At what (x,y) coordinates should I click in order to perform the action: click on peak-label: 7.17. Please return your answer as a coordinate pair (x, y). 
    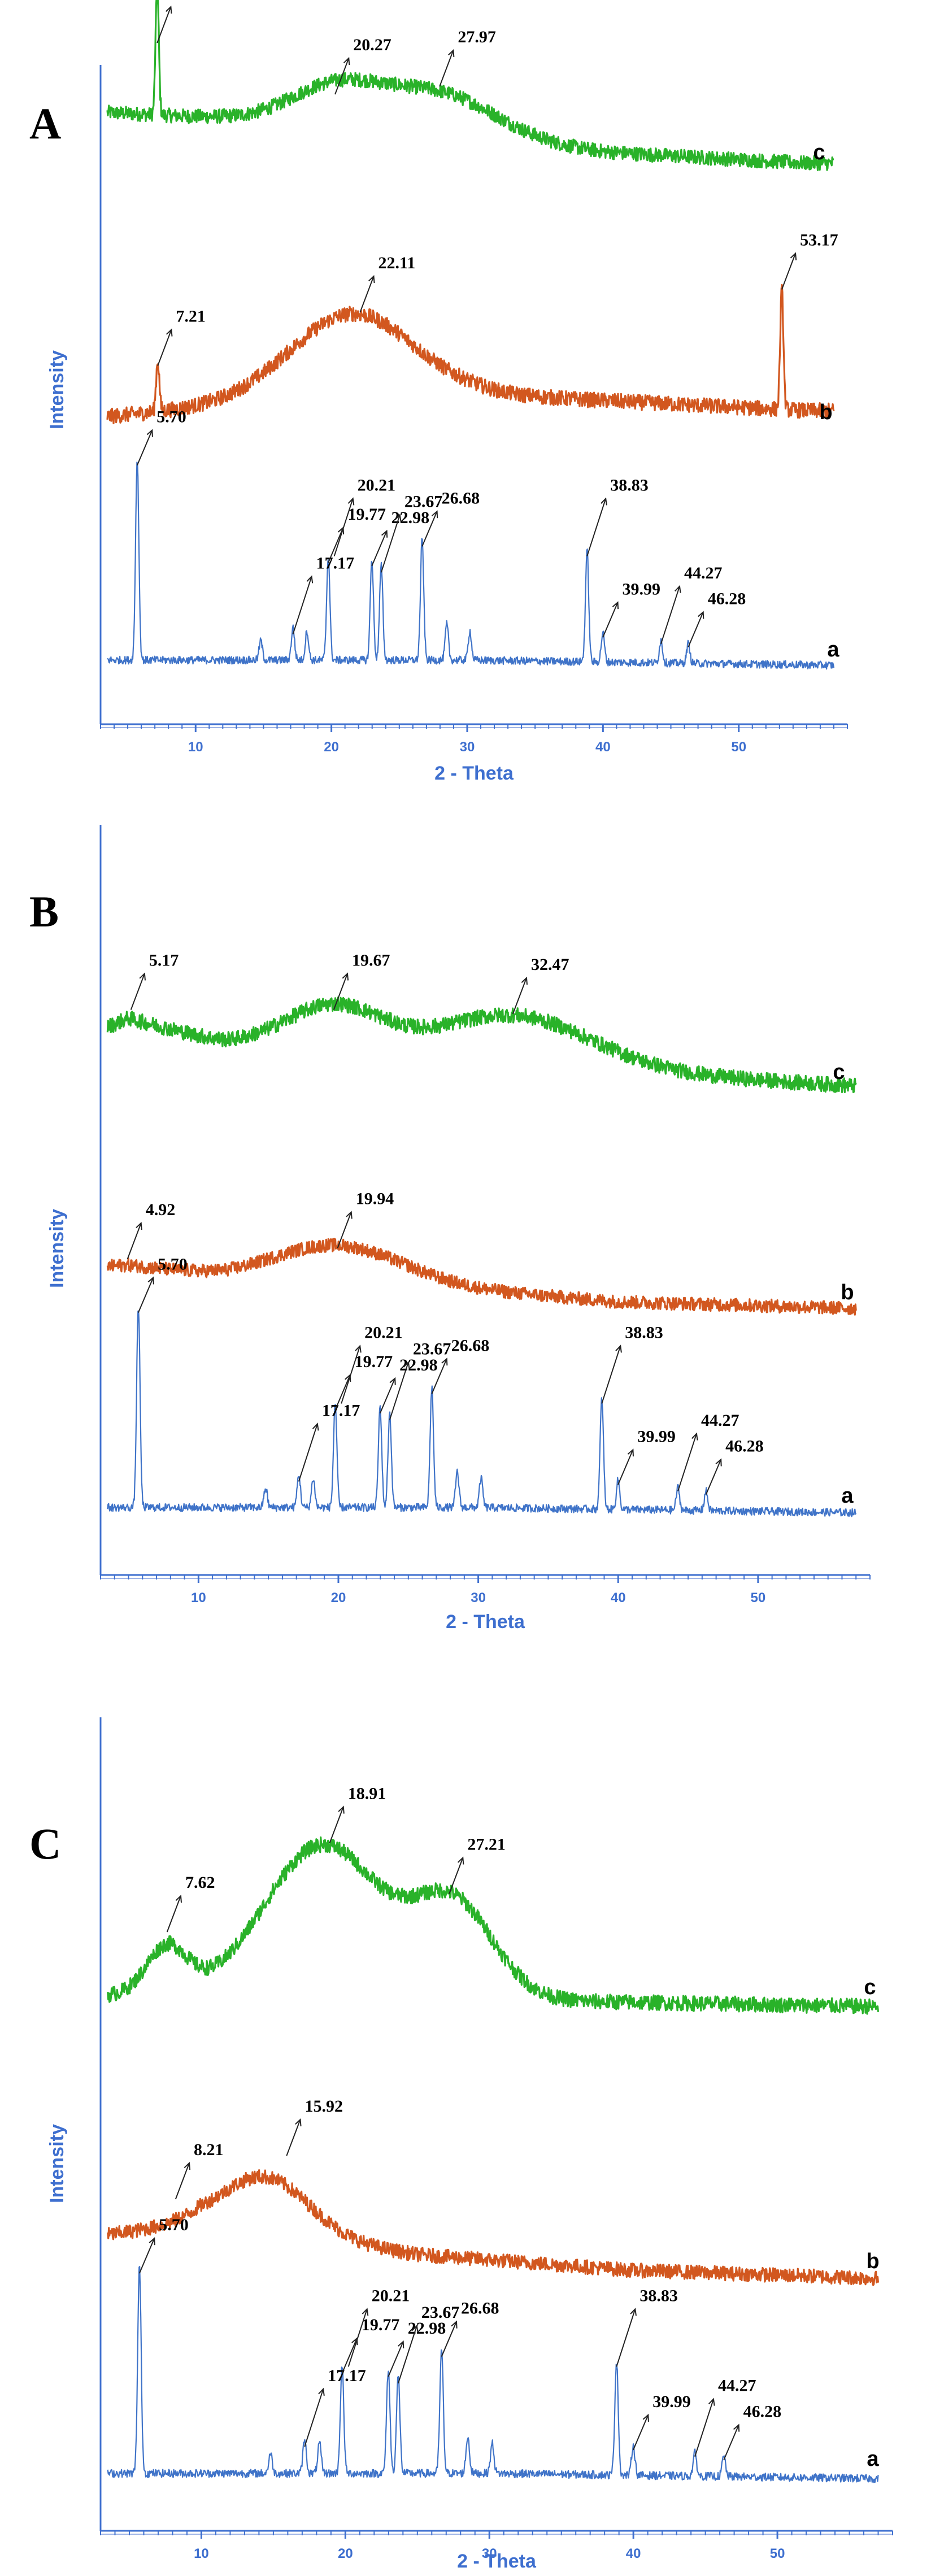
    Looking at the image, I should click on (190, 1).